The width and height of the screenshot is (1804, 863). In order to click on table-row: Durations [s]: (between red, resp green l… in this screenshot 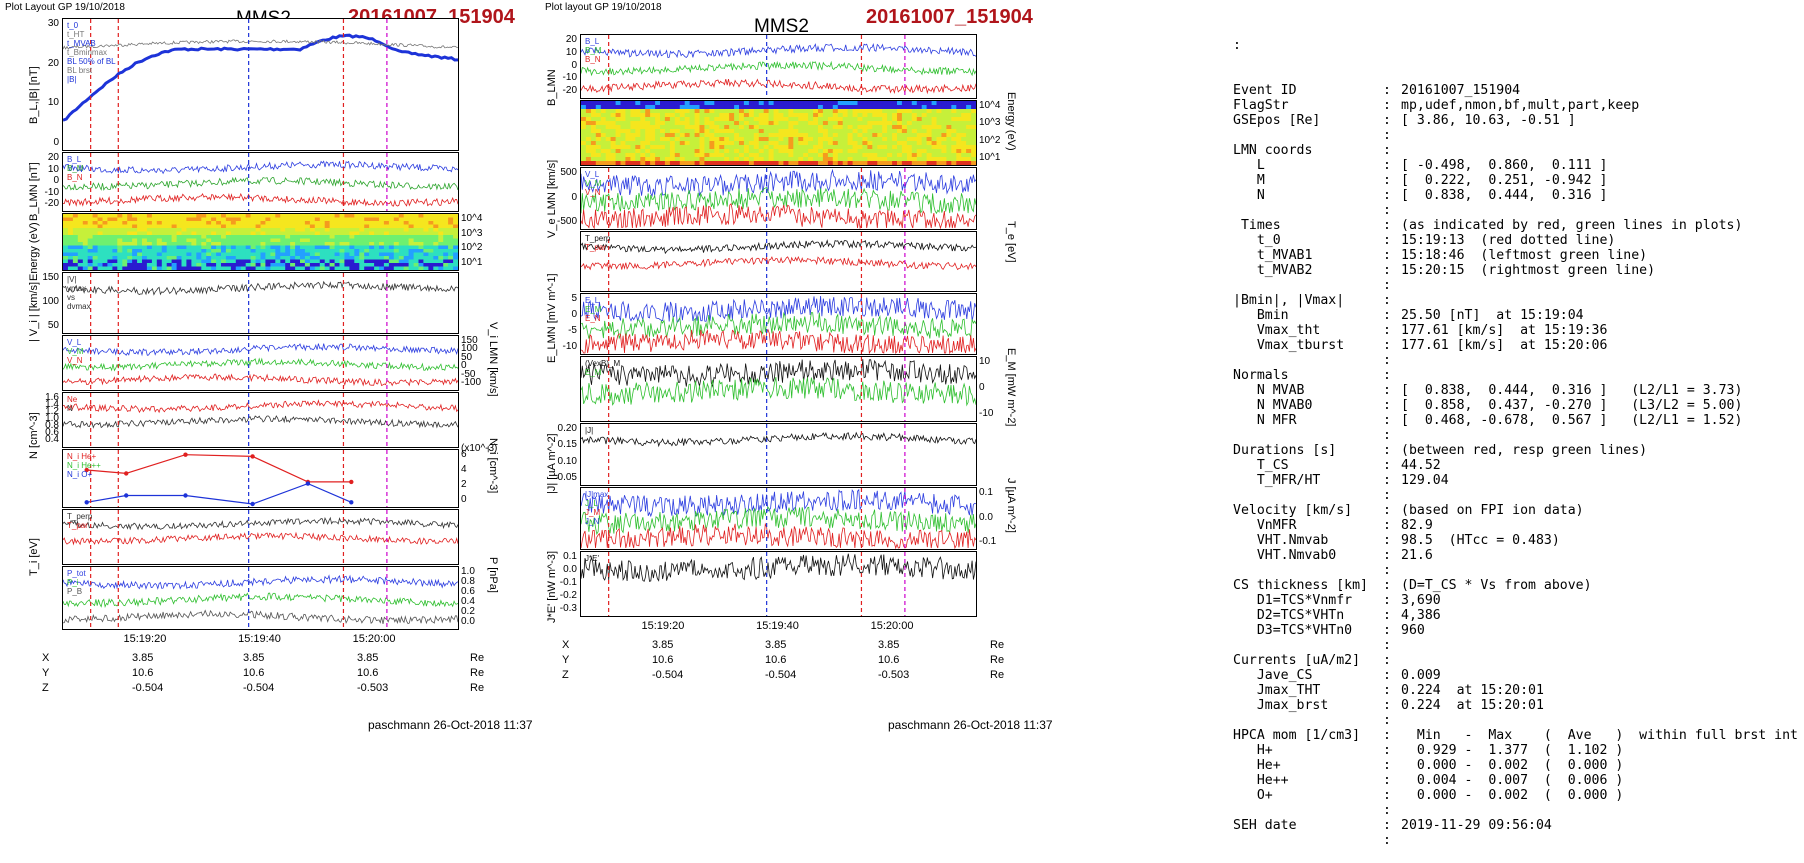, I will do `click(1515, 450)`.